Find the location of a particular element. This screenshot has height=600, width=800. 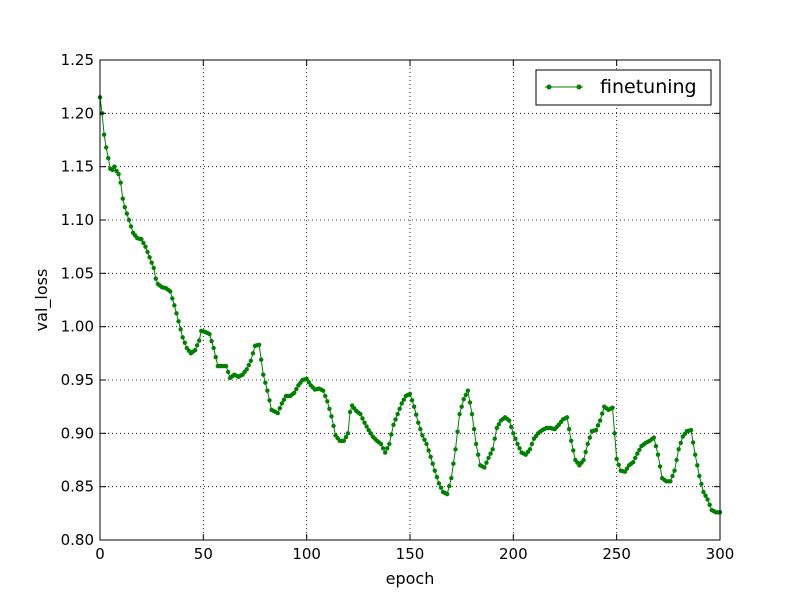

x-tick-label: 300 is located at coordinates (720, 554).